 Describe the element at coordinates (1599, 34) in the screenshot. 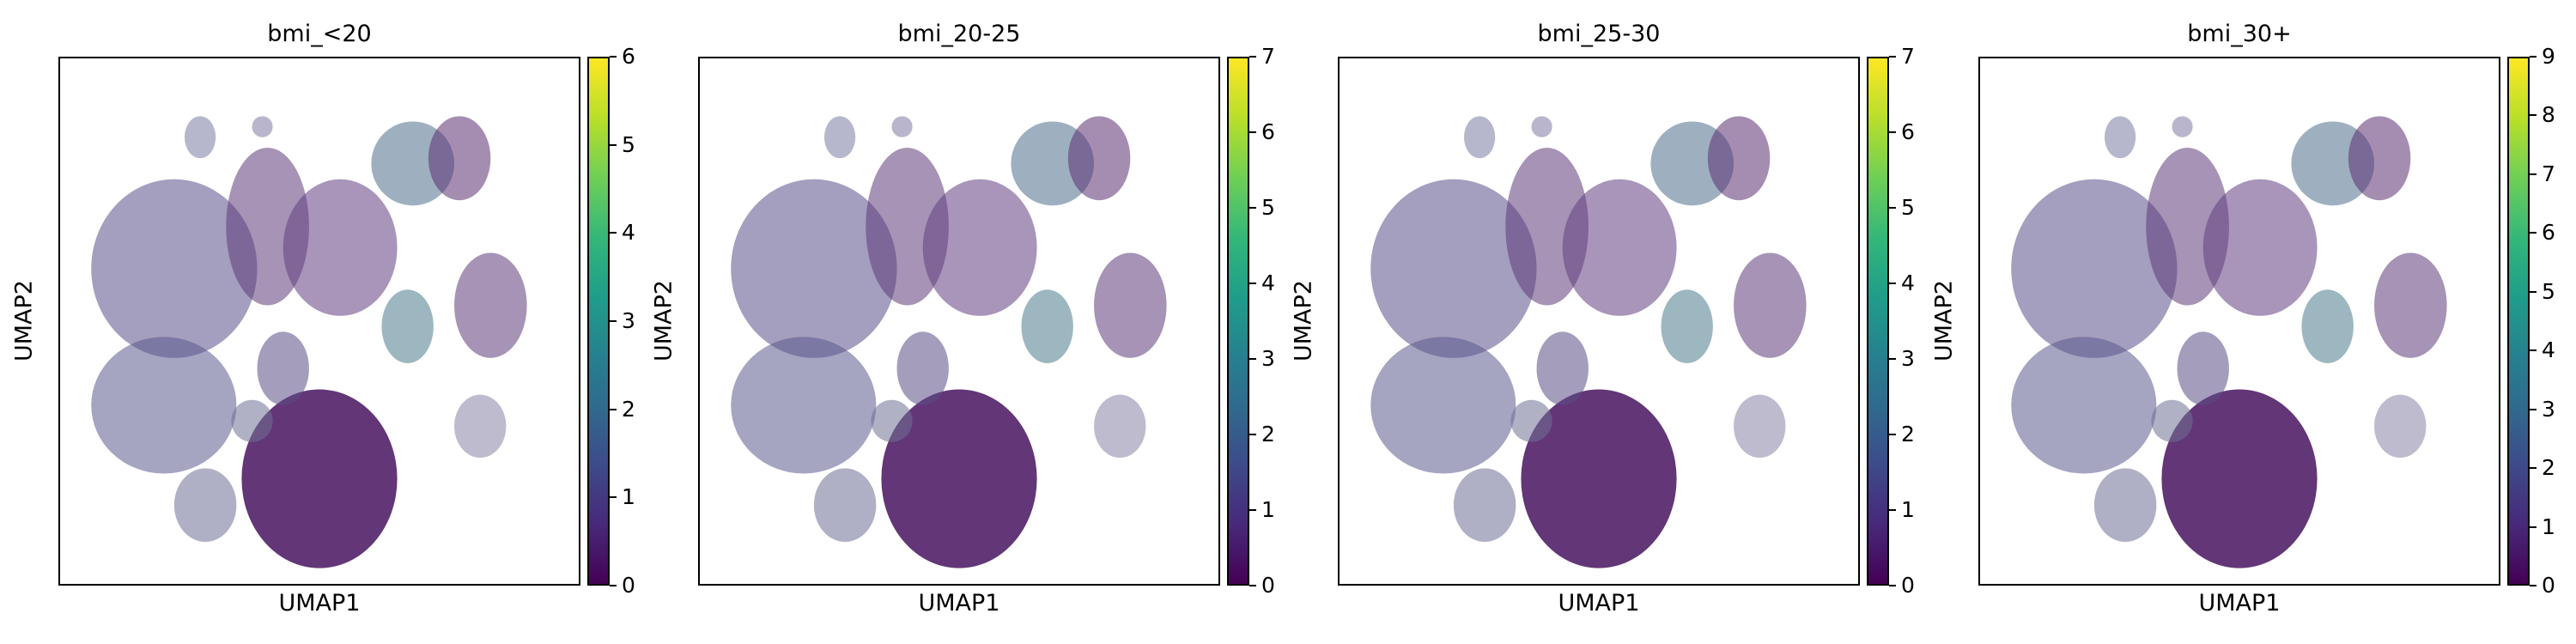

I see `panel-title: bmi_25-30` at that location.